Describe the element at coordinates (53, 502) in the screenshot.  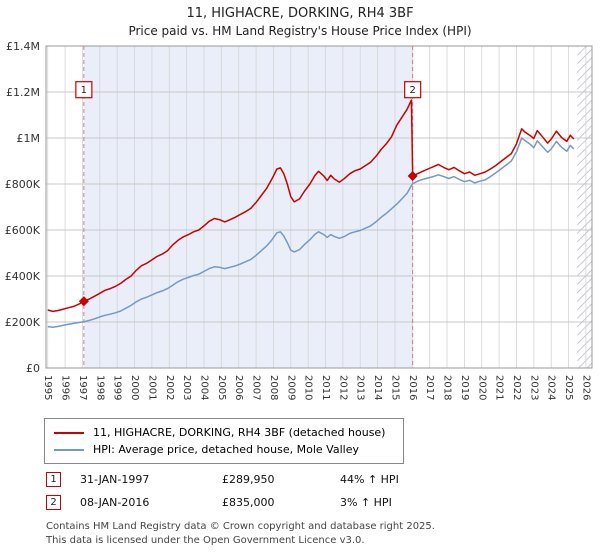
I see `sale-number-badge: 2` at that location.